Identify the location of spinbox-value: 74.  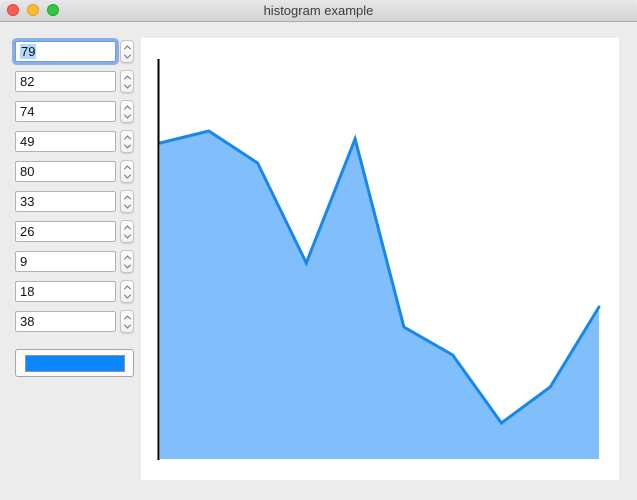
(27, 111).